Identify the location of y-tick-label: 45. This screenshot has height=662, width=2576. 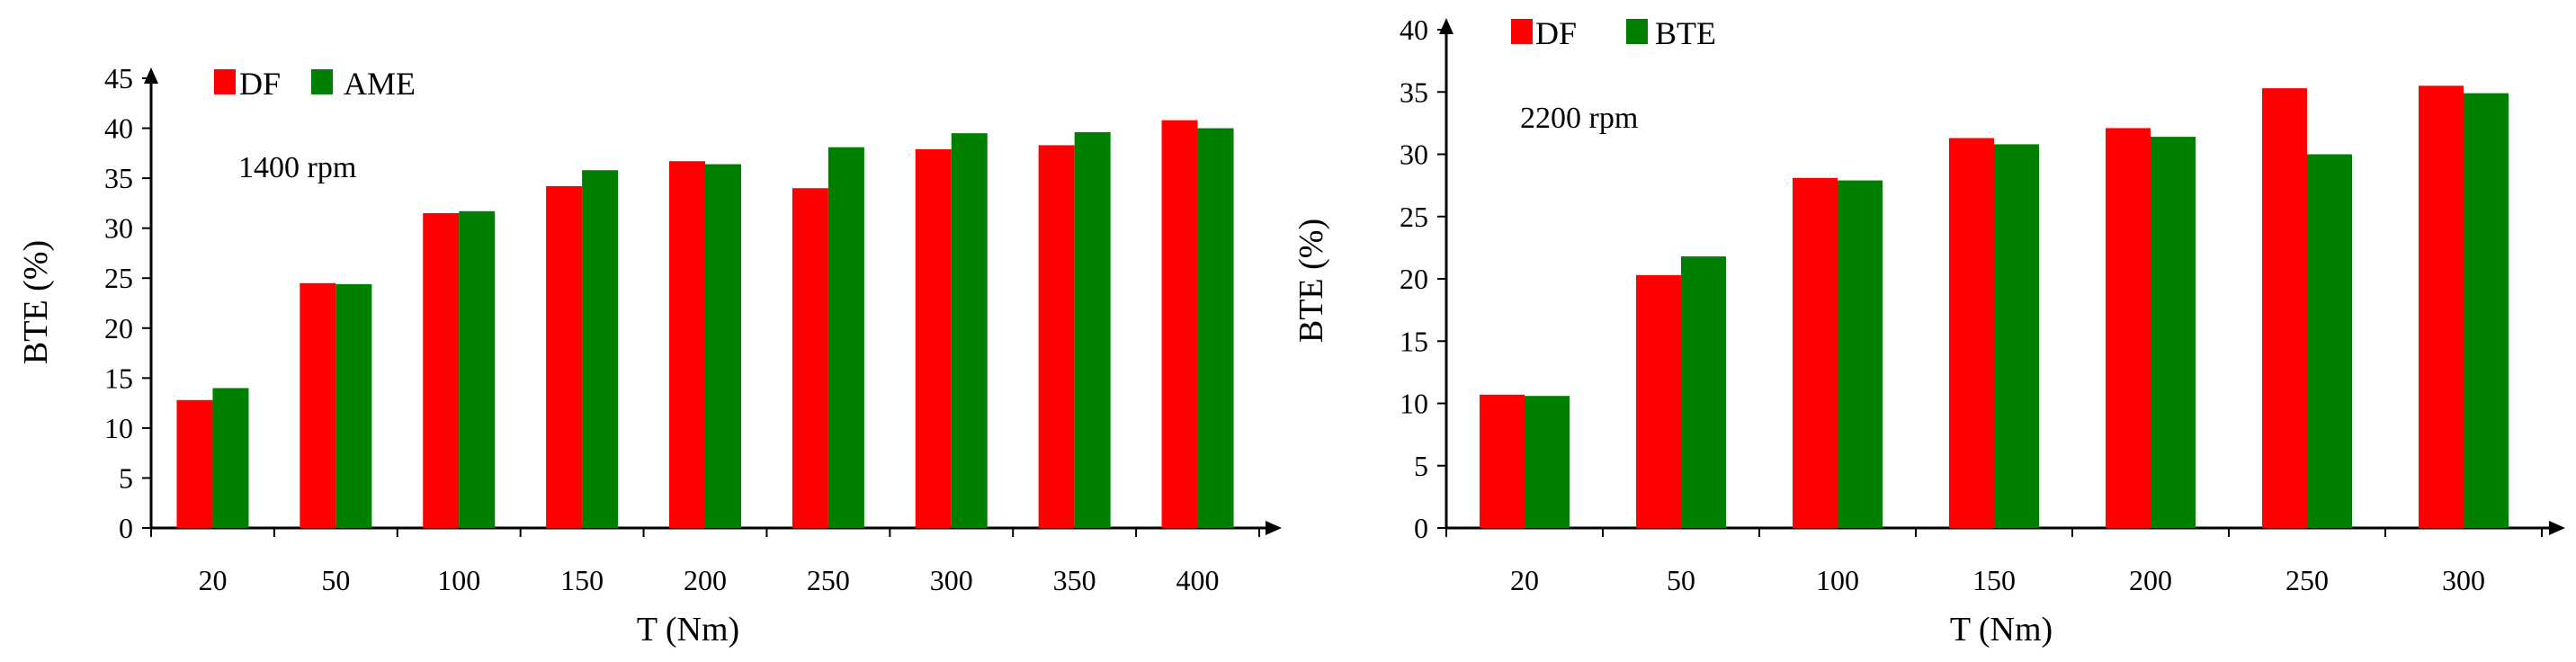
(119, 78).